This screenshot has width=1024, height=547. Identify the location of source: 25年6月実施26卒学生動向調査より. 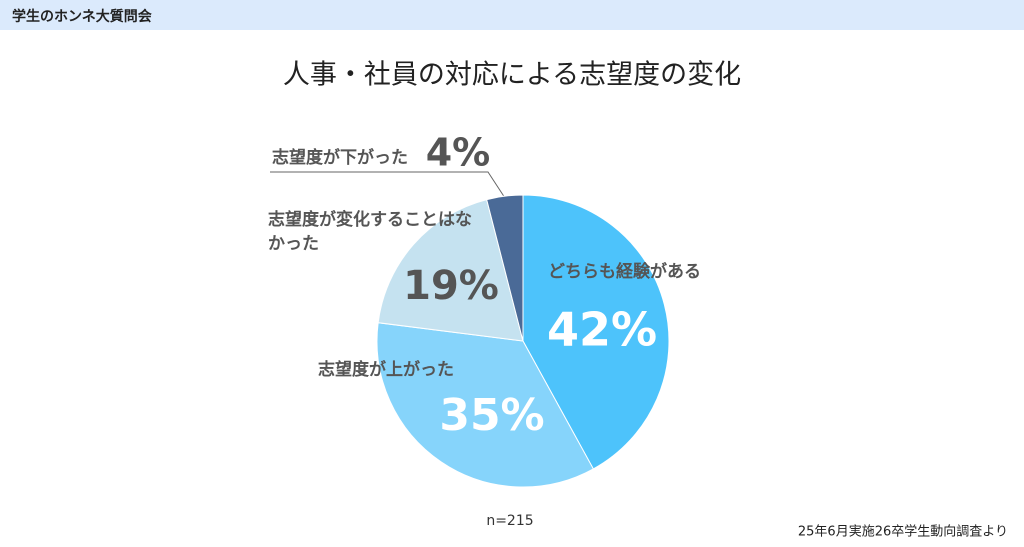
(903, 532).